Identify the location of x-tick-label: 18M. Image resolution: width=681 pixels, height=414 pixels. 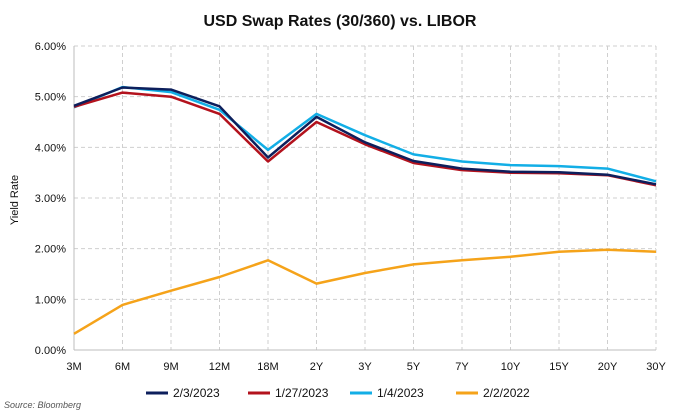
(267, 367).